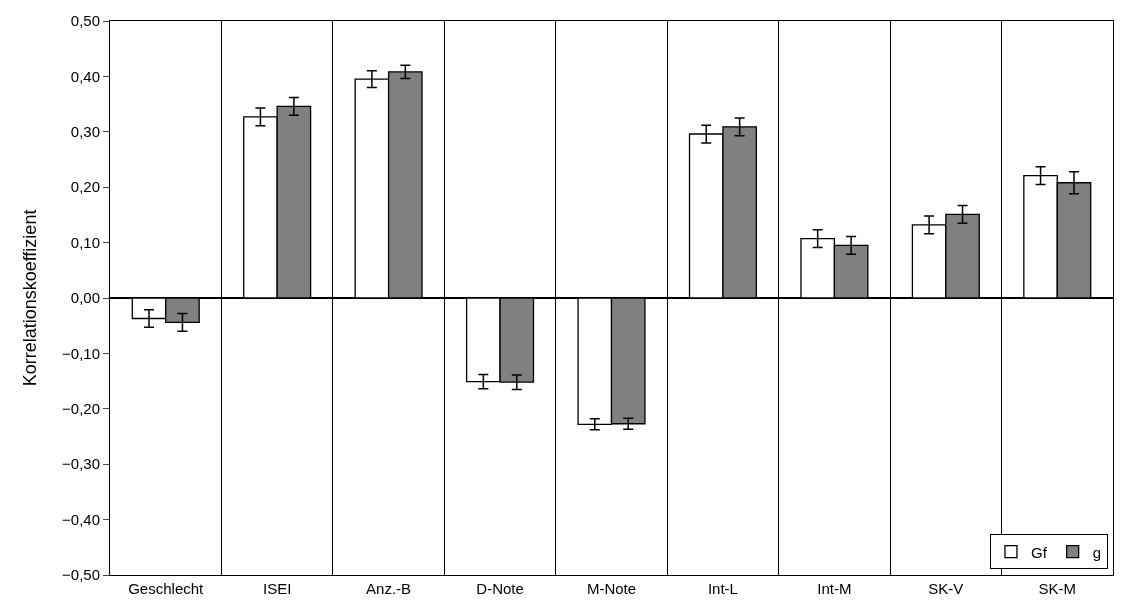  What do you see at coordinates (834, 588) in the screenshot?
I see `x-tick-label: Int-M` at bounding box center [834, 588].